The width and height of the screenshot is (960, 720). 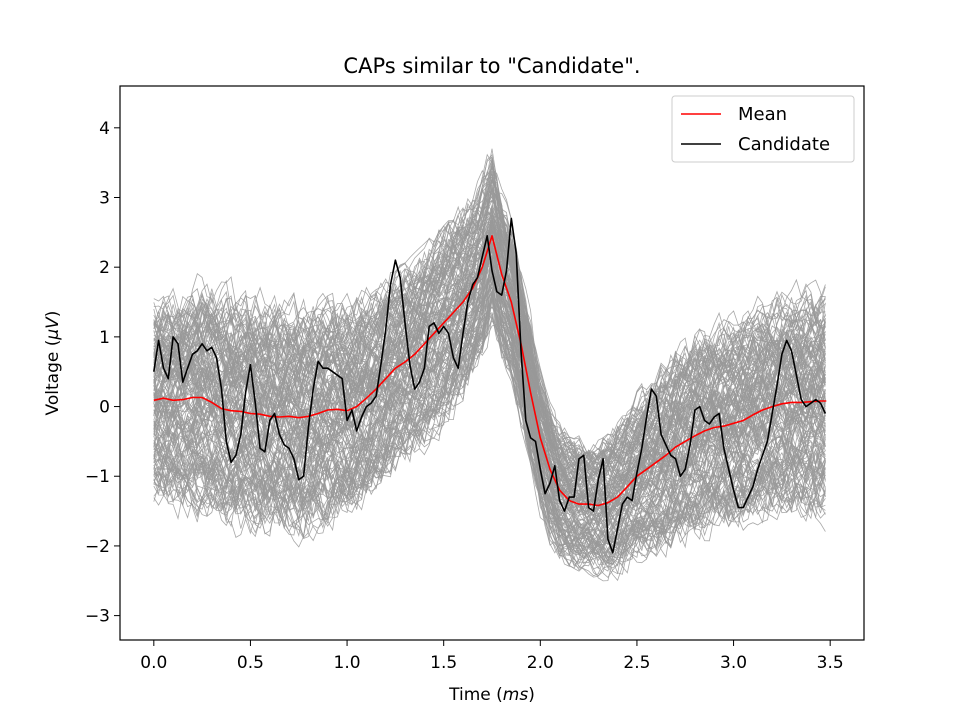 What do you see at coordinates (53, 378) in the screenshot?
I see `y-axis-title-prefix: Voltage (` at bounding box center [53, 378].